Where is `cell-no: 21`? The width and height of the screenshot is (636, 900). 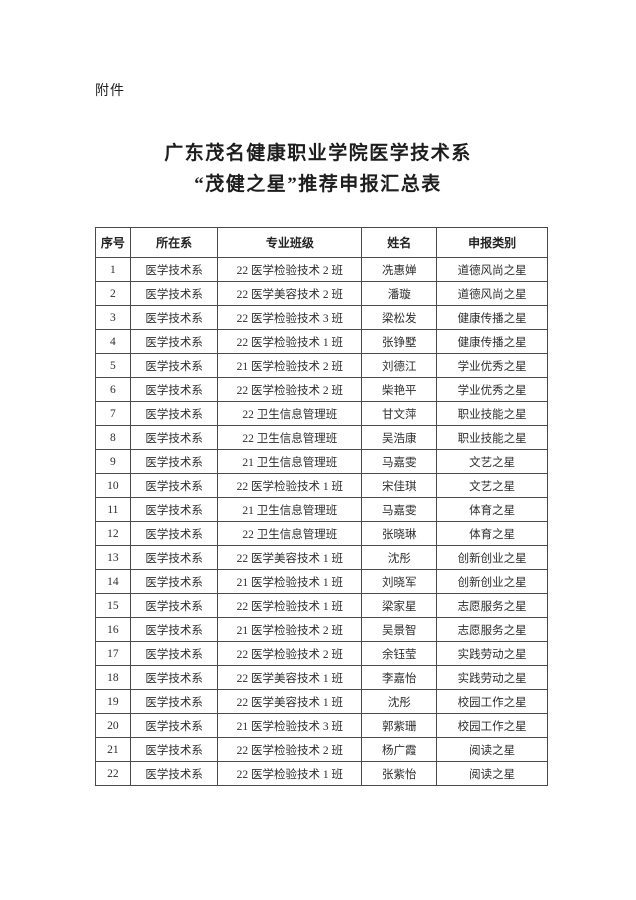 cell-no: 21 is located at coordinates (113, 749).